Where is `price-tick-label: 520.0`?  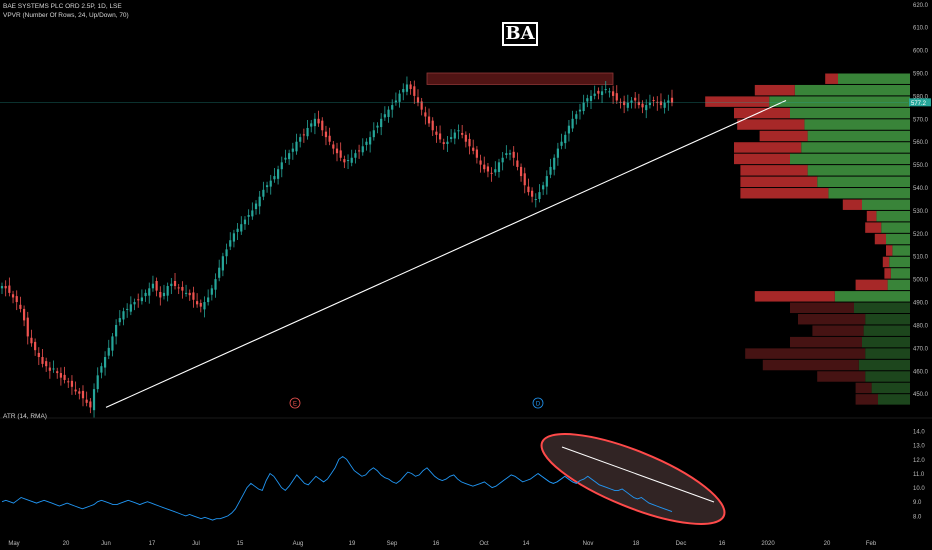
price-tick-label: 520.0 is located at coordinates (921, 235).